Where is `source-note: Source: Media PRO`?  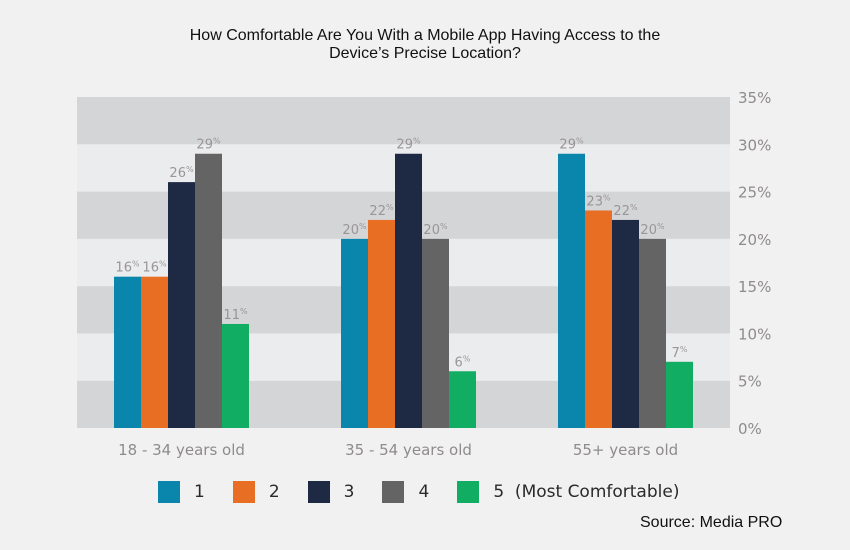 source-note: Source: Media PRO is located at coordinates (711, 522).